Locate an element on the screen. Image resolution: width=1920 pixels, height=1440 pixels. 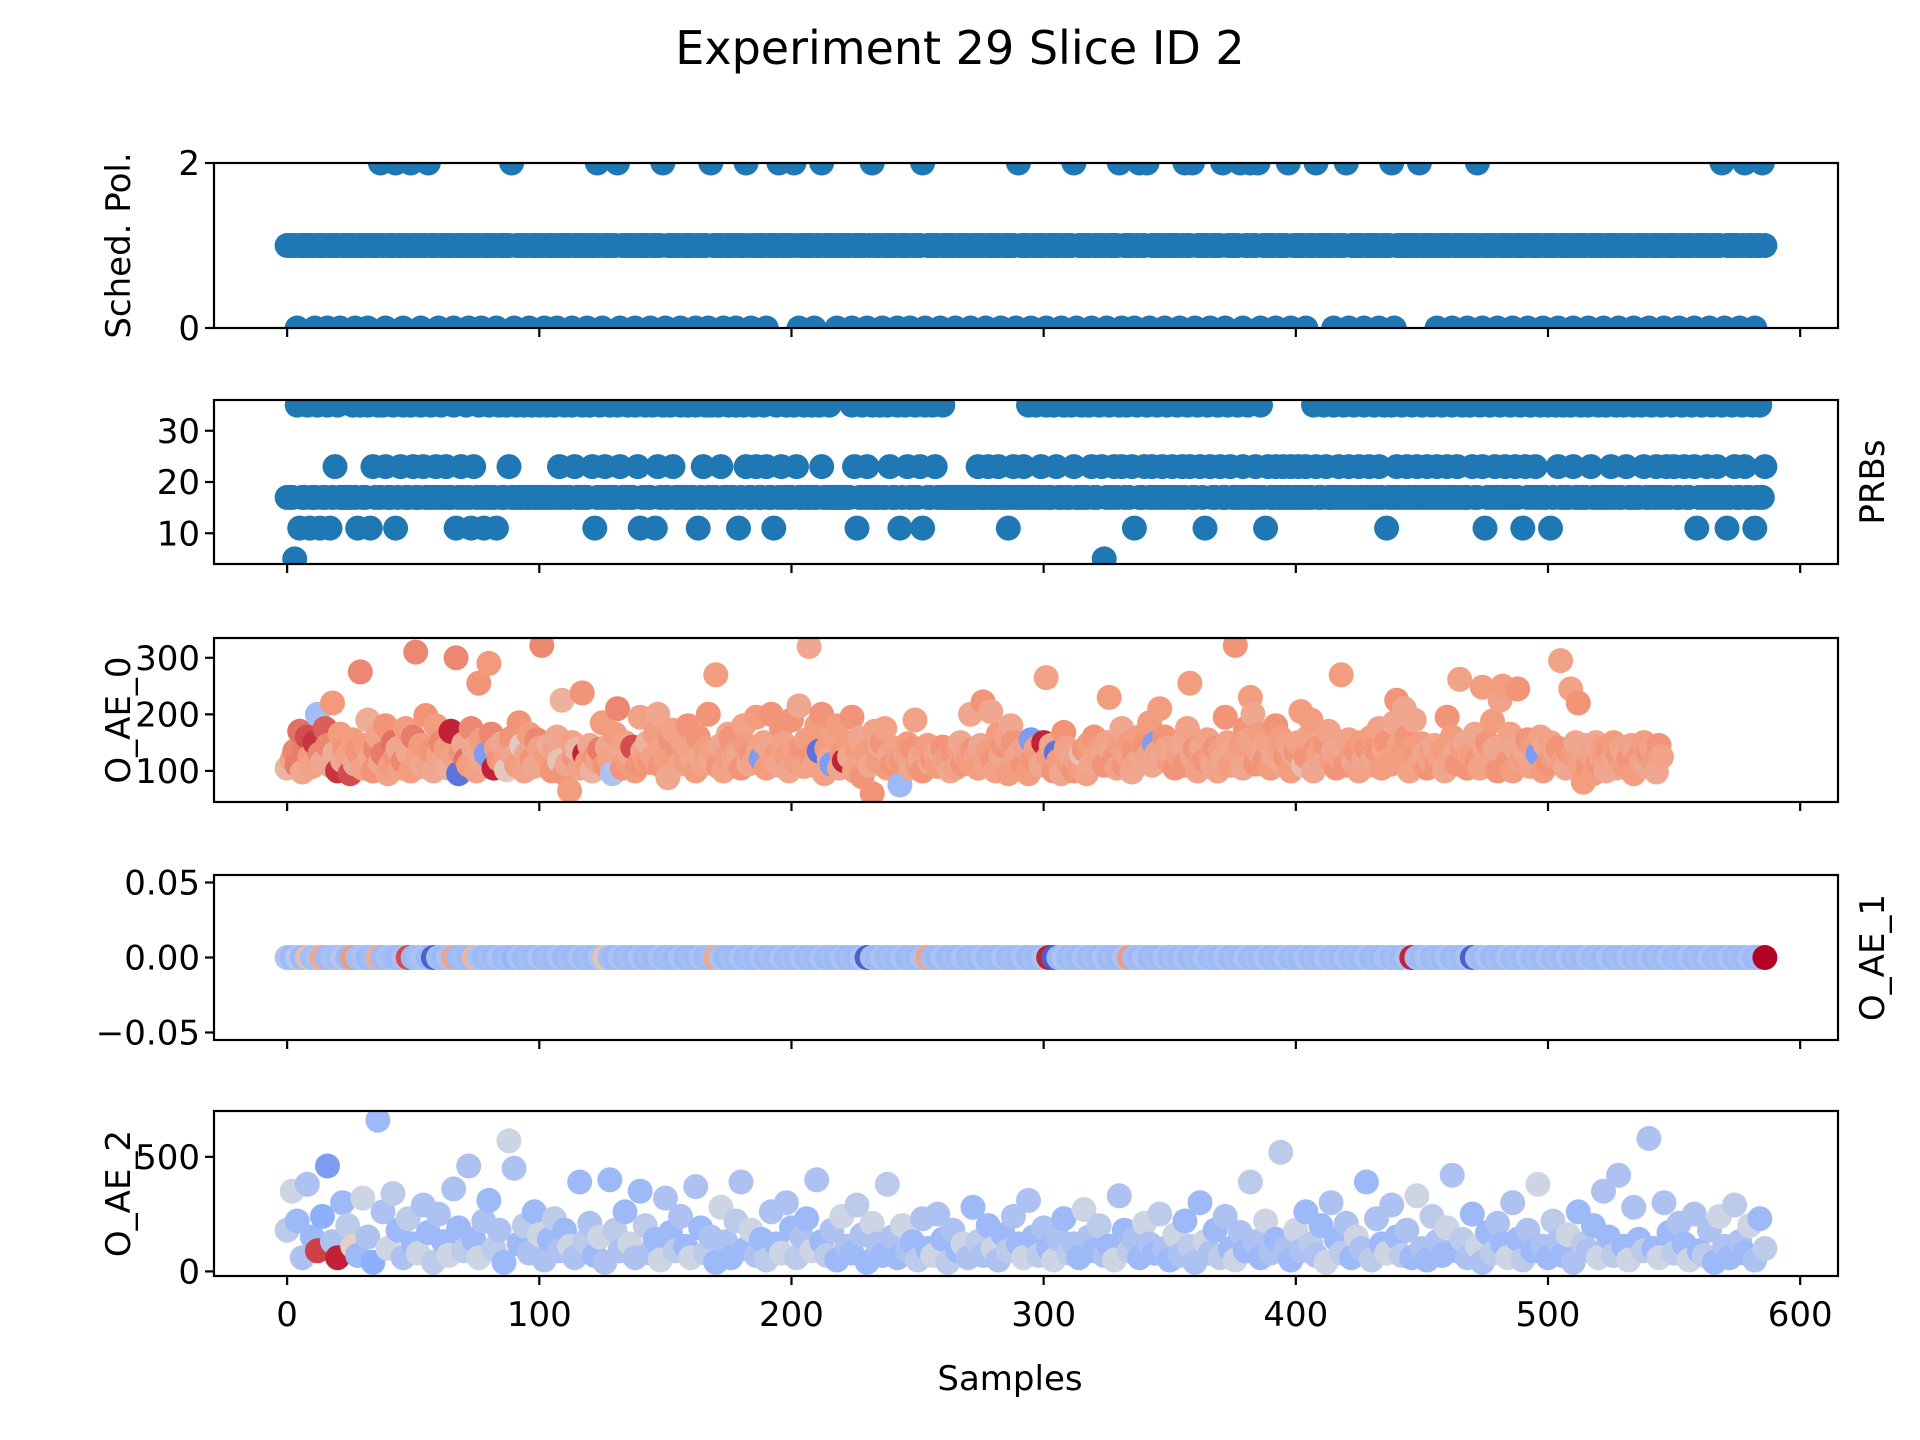
y-axis-label: PRBs is located at coordinates (1873, 481).